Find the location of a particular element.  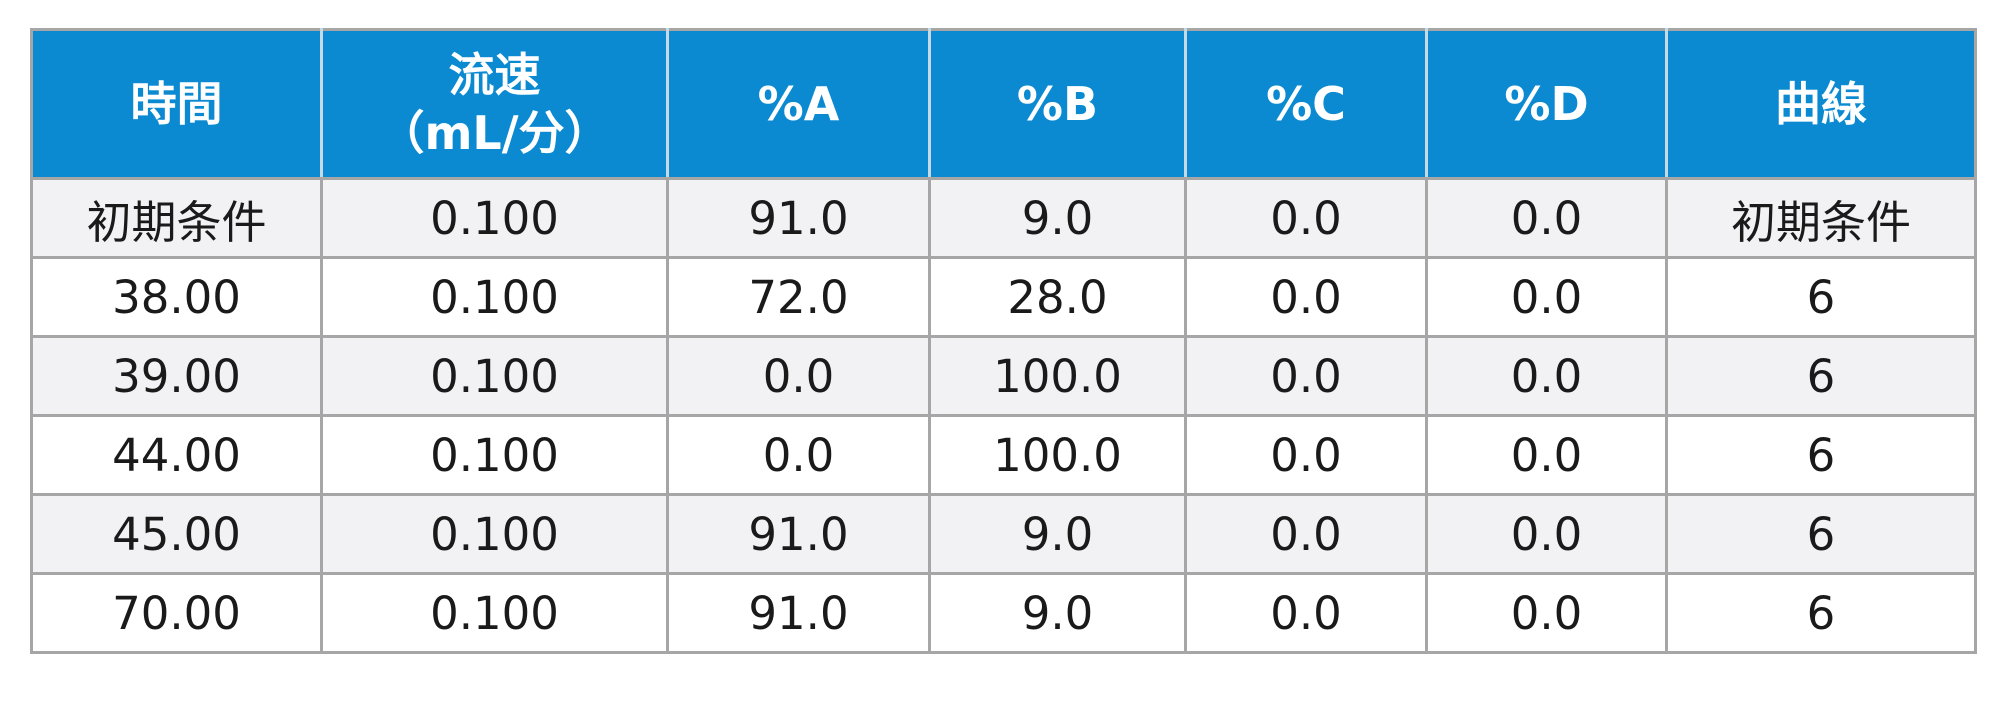

header-time: 時間 is located at coordinates (176, 104).